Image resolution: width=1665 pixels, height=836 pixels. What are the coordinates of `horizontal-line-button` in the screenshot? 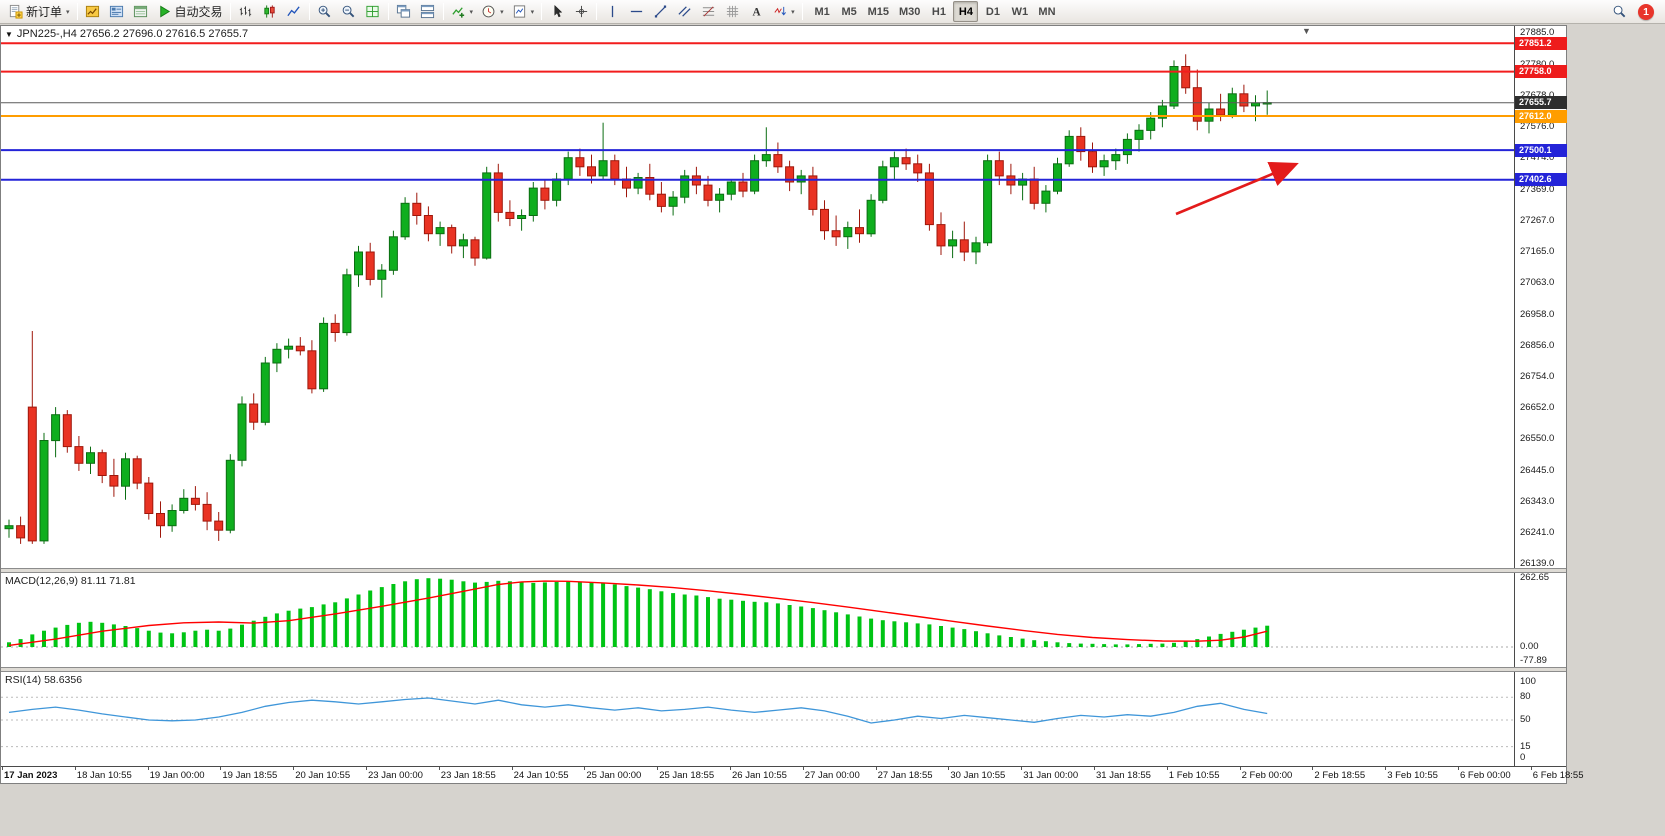 It's located at (636, 11).